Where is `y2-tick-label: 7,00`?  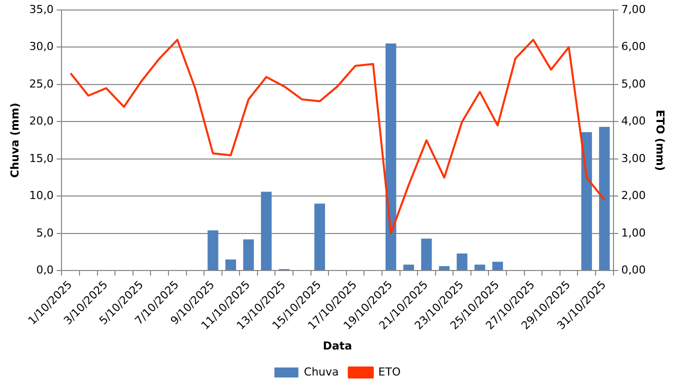 y2-tick-label: 7,00 is located at coordinates (633, 9).